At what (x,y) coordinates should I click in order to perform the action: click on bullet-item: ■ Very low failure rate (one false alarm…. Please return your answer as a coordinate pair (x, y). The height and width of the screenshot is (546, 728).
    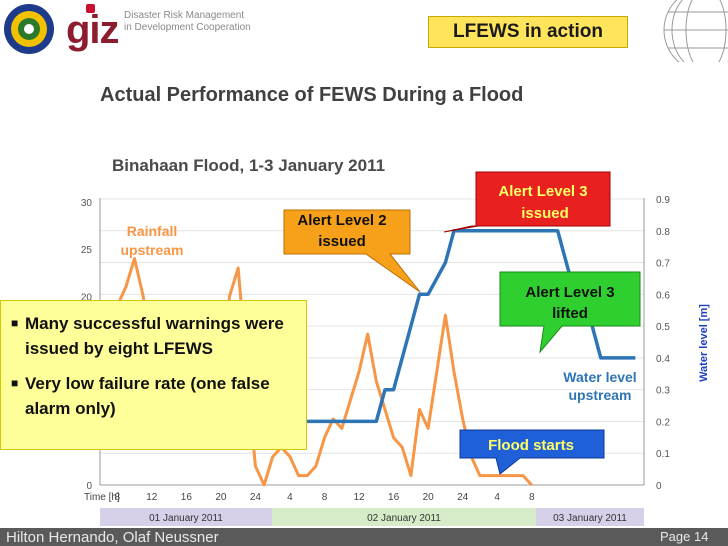
    Looking at the image, I should click on (155, 396).